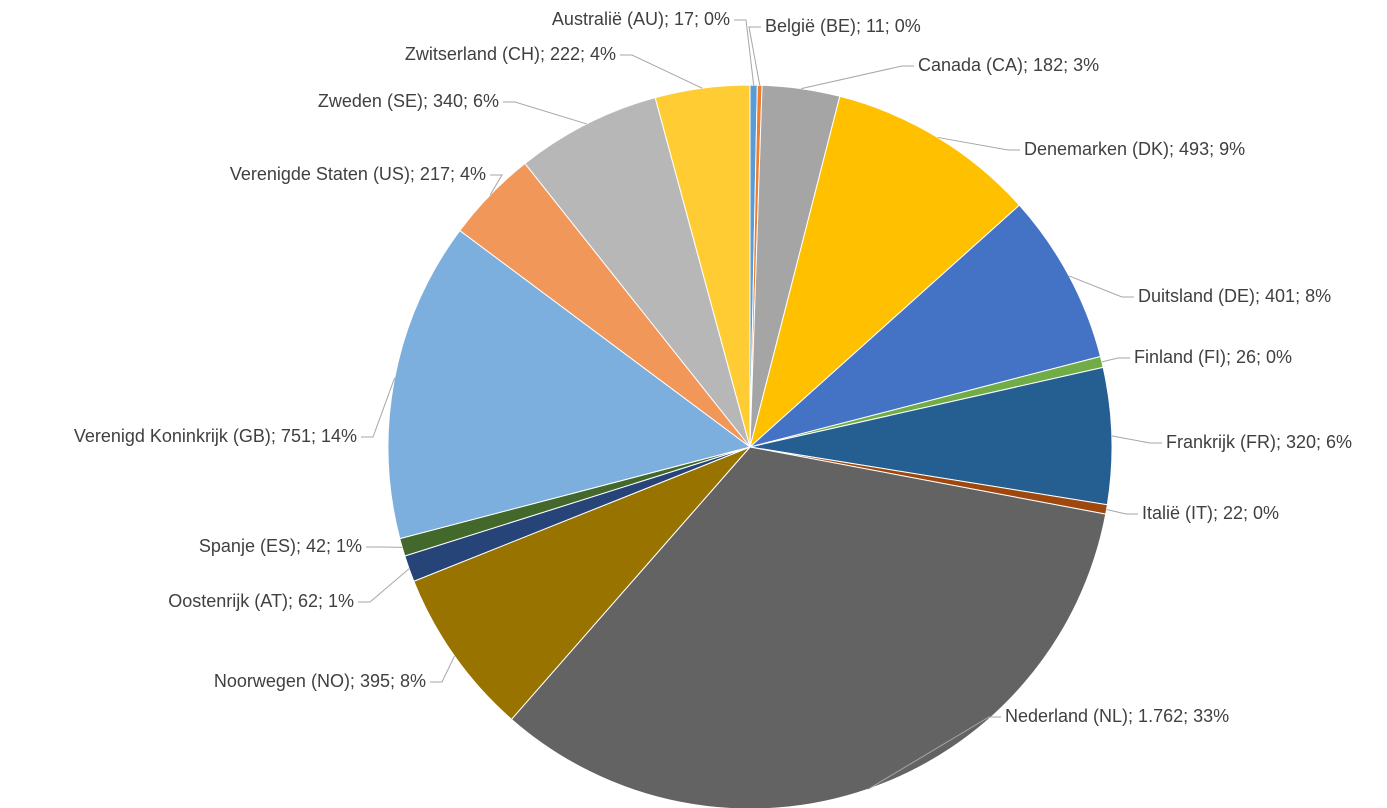  I want to click on data-label: Nederland (NL); 1.762; 33%, so click(1117, 716).